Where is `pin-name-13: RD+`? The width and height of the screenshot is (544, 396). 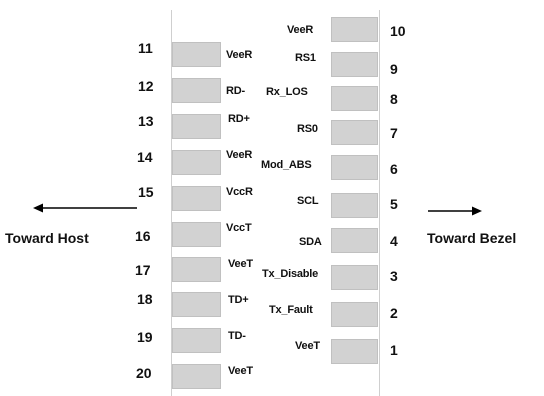 pin-name-13: RD+ is located at coordinates (239, 119).